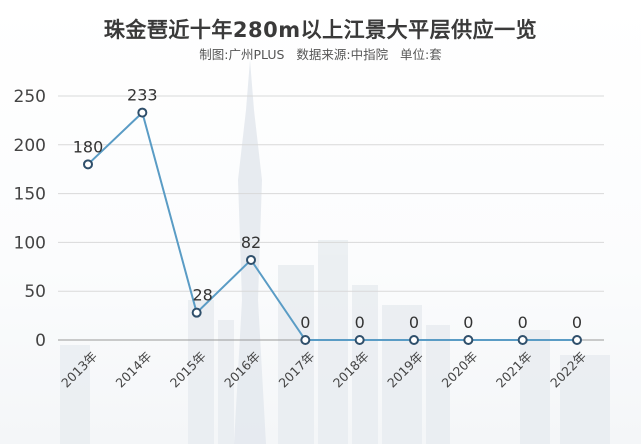 The width and height of the screenshot is (641, 444). I want to click on y-tick-label: 200, so click(30, 146).